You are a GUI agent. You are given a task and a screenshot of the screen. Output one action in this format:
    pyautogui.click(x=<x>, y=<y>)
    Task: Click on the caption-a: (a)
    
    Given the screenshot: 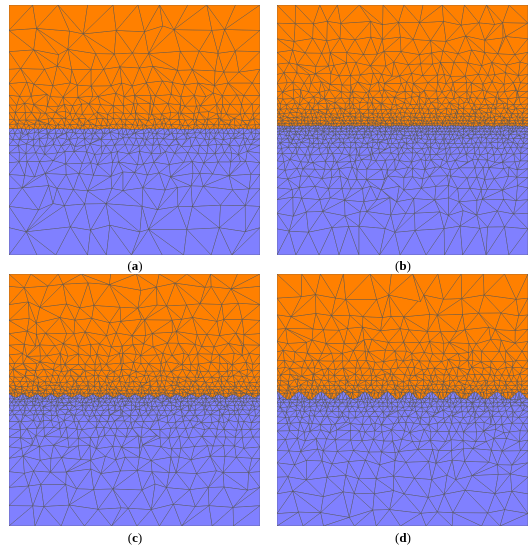 What is the action you would take?
    pyautogui.click(x=135, y=265)
    